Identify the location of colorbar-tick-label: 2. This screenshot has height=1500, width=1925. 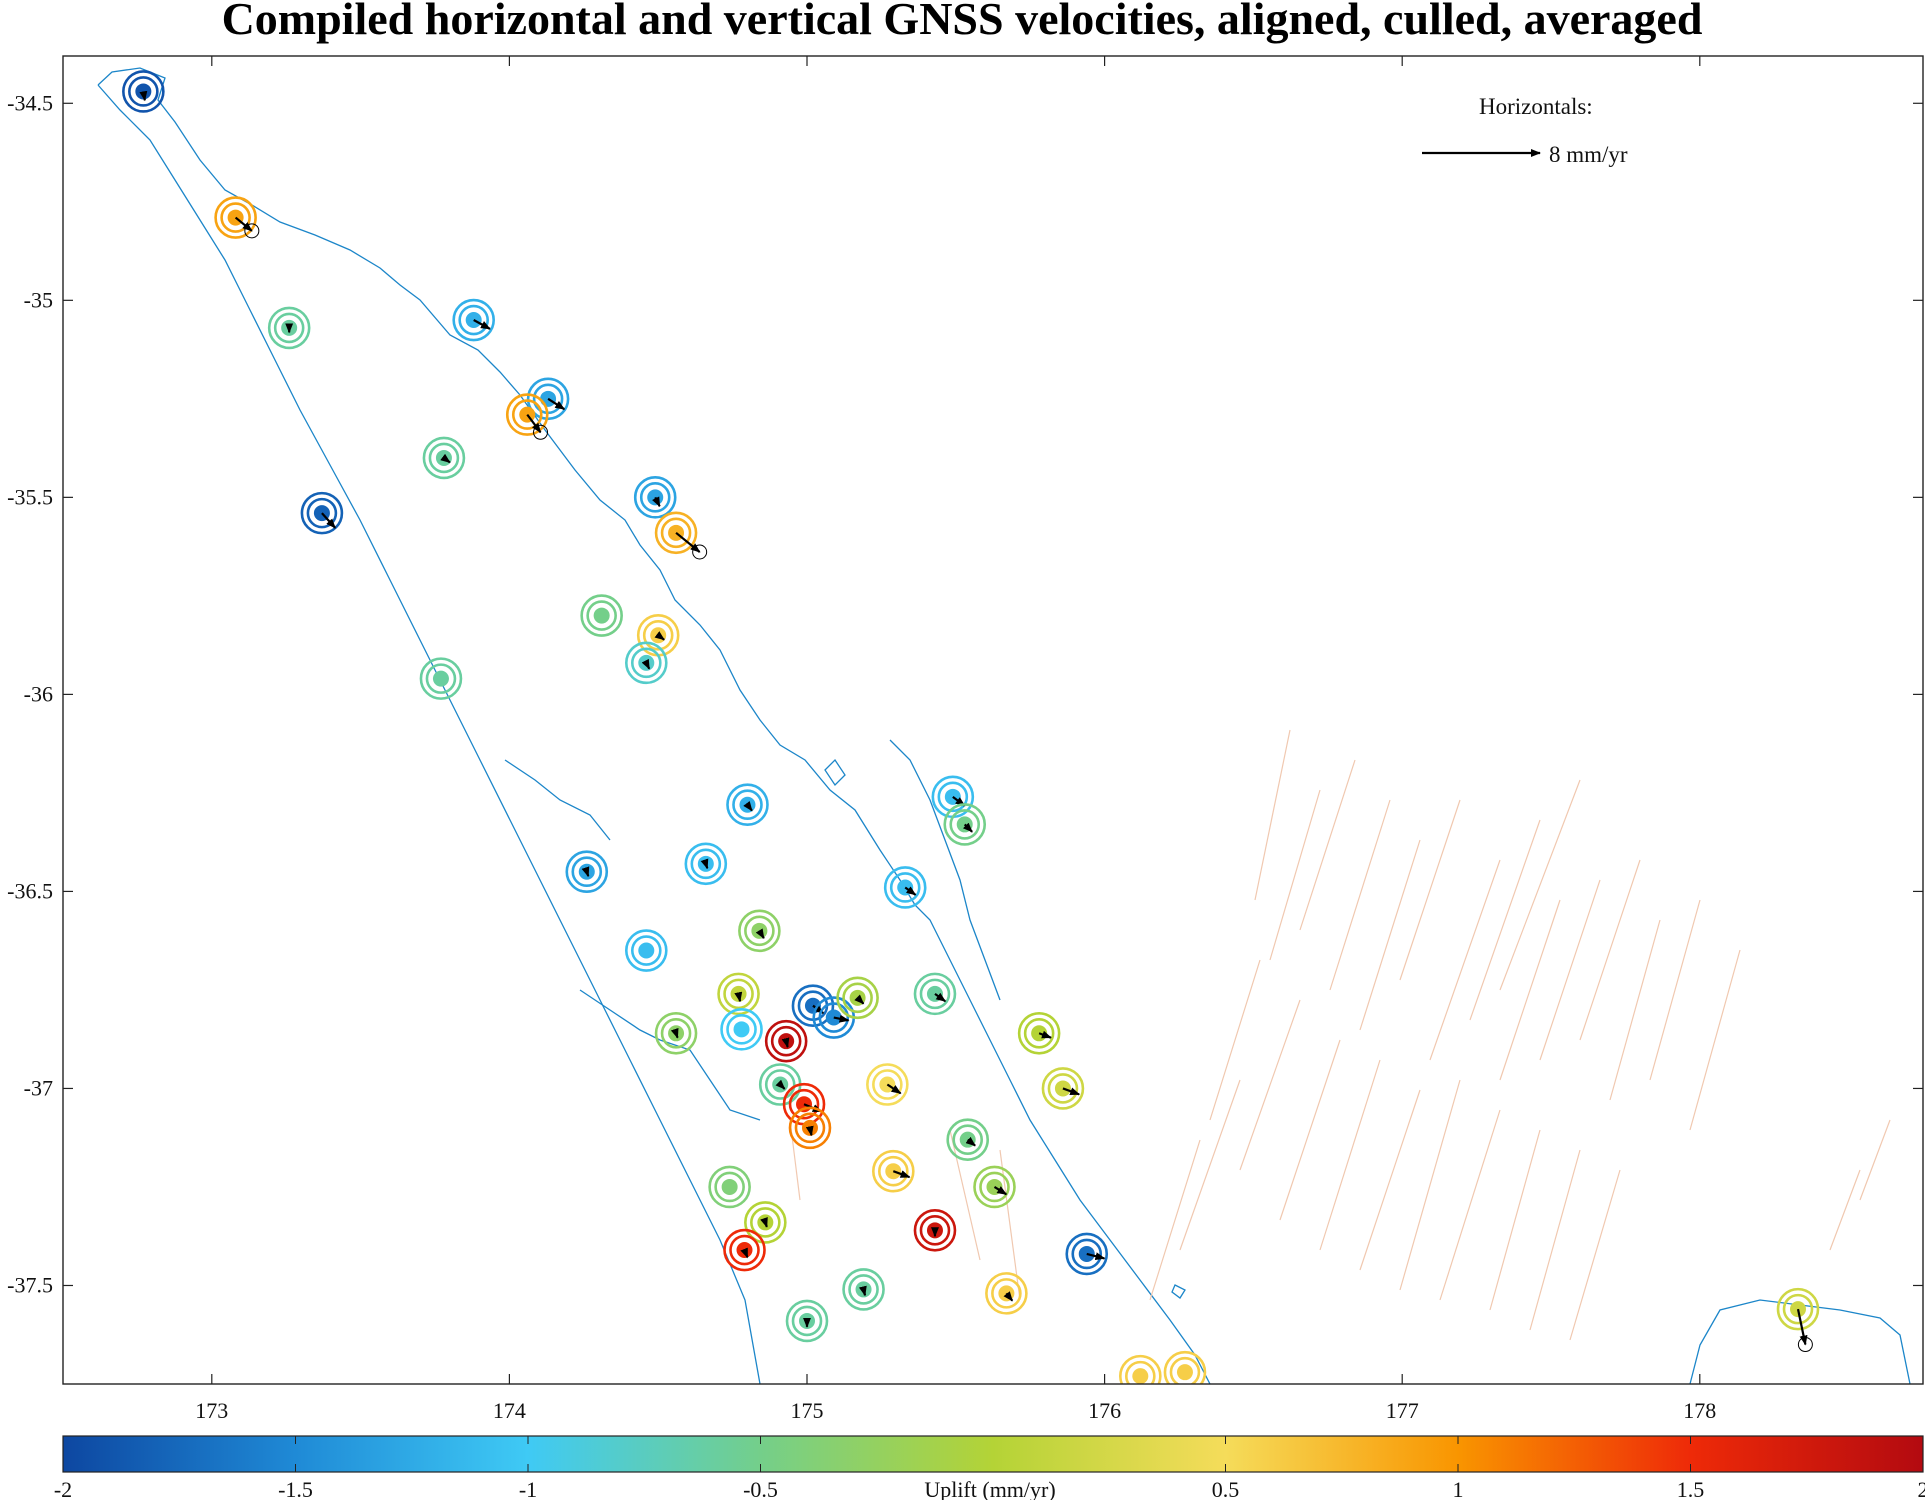
(1921, 1488).